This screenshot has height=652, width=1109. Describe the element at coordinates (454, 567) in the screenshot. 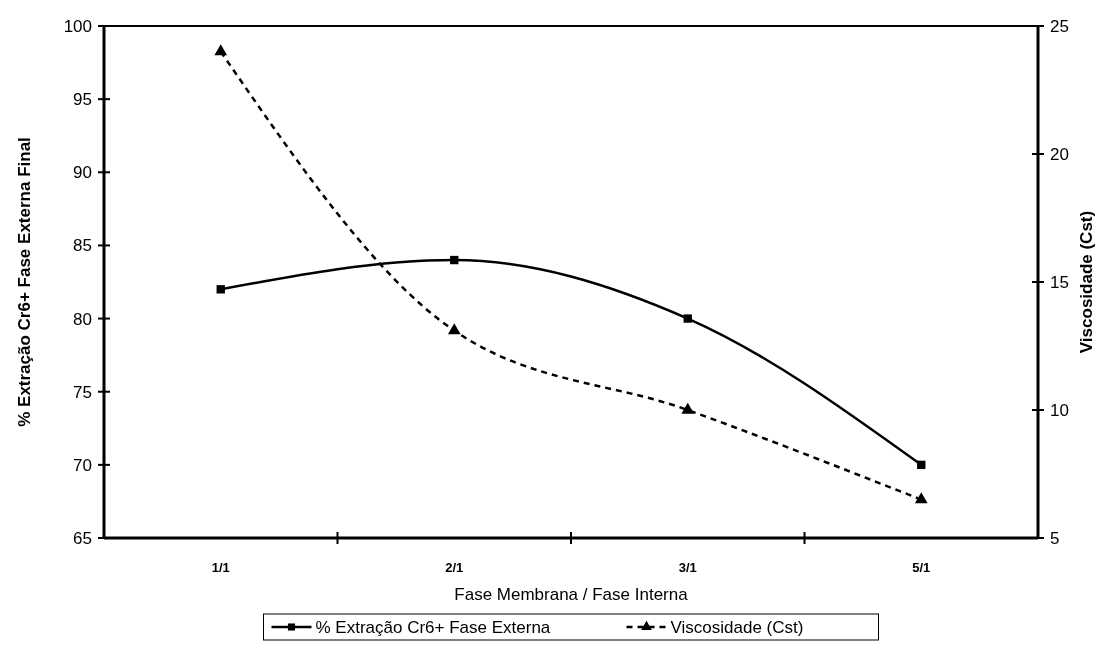

I see `x-tick-label: 2/1` at that location.